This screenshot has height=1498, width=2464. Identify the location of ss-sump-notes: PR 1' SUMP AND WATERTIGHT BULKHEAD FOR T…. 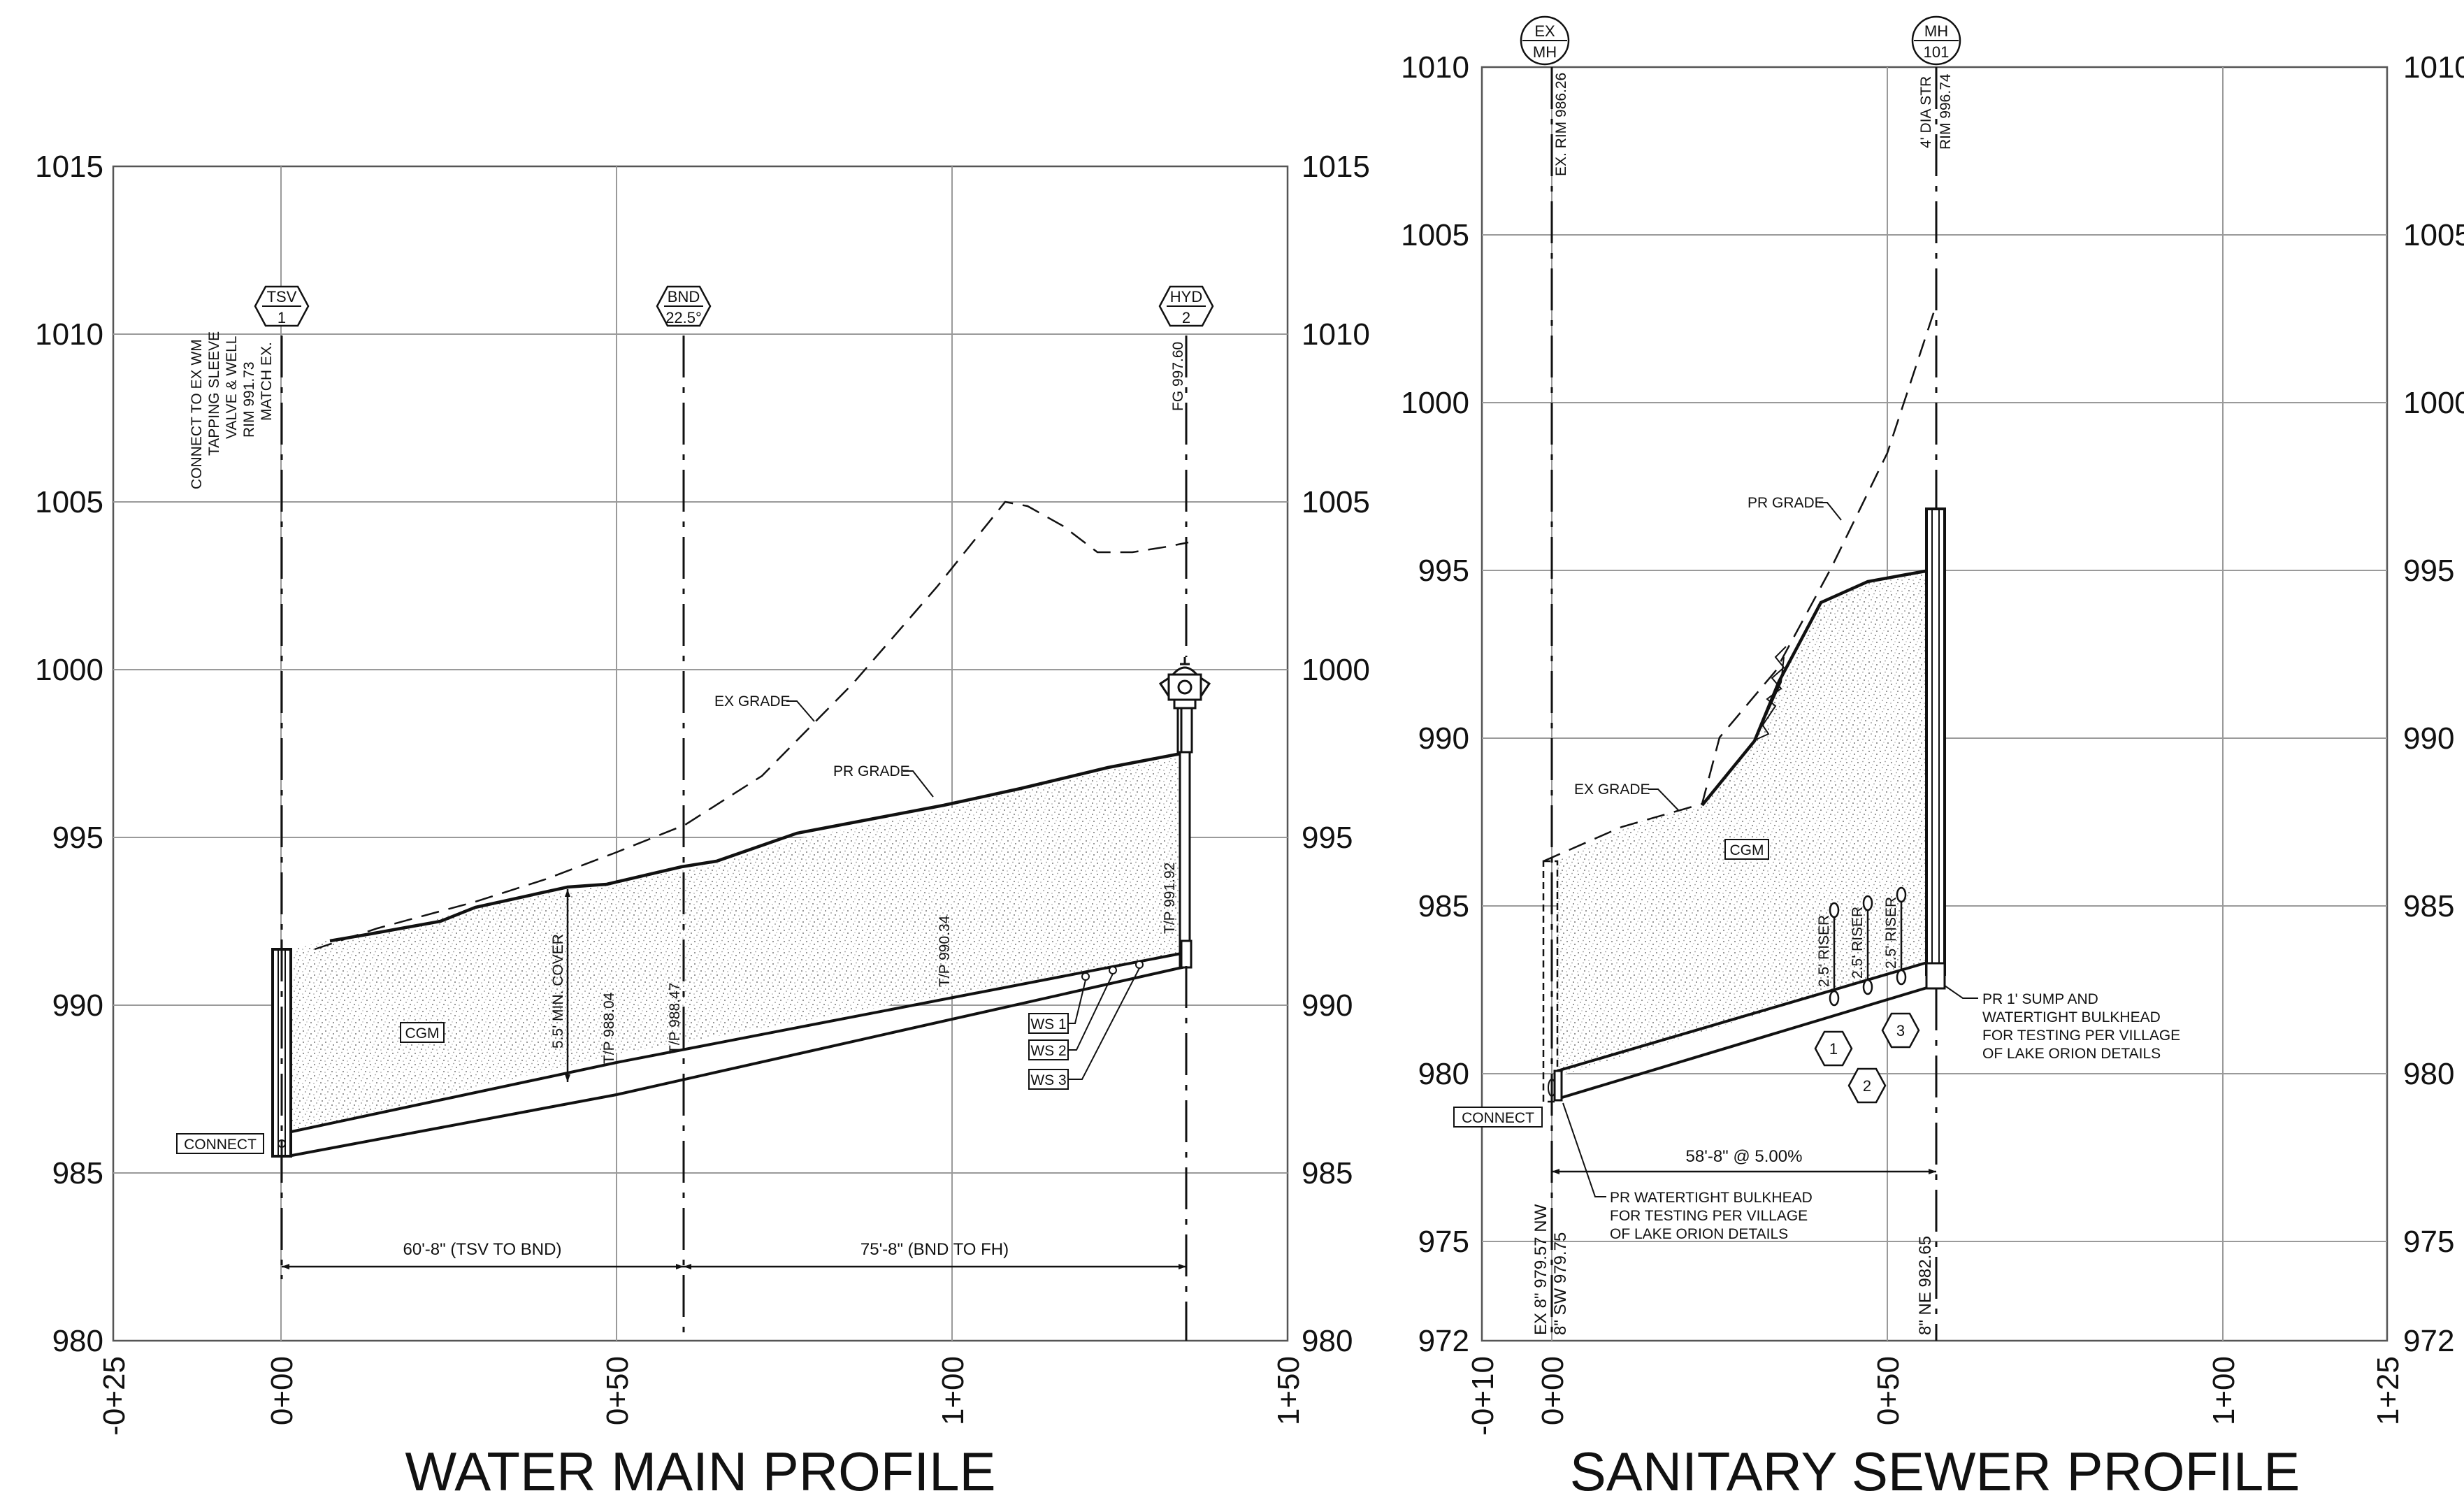
(2062, 1024).